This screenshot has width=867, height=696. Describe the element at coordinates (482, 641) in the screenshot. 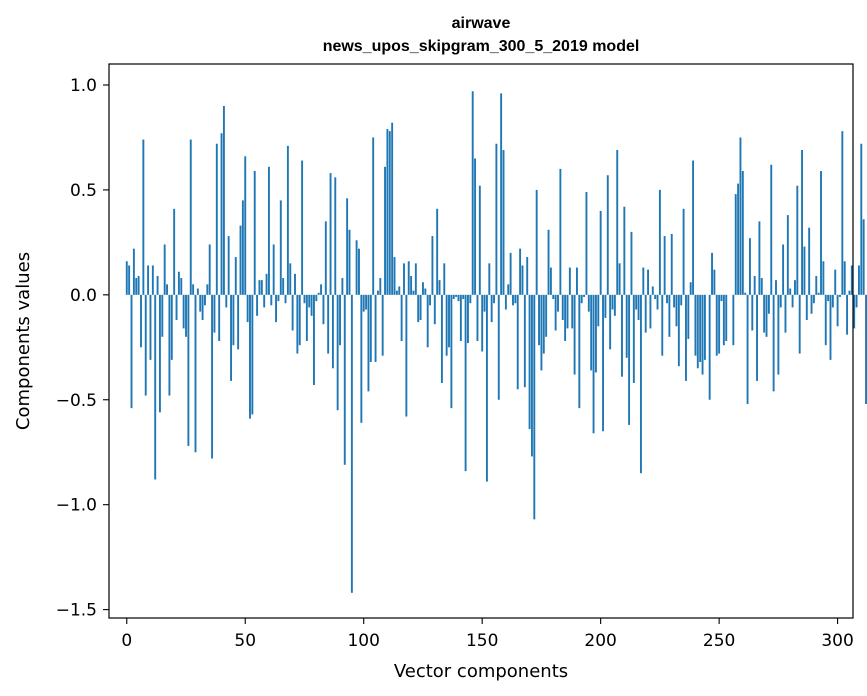

I see `x-tick-label: 150` at that location.